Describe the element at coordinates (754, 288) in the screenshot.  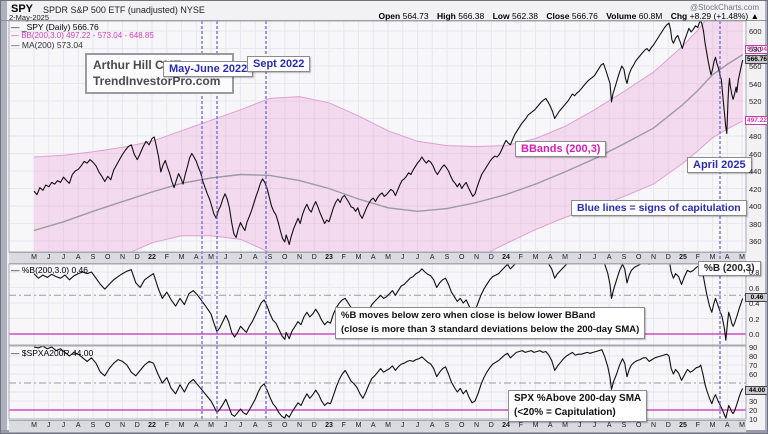
I see `percent-b-axis-tick: 0.6` at that location.